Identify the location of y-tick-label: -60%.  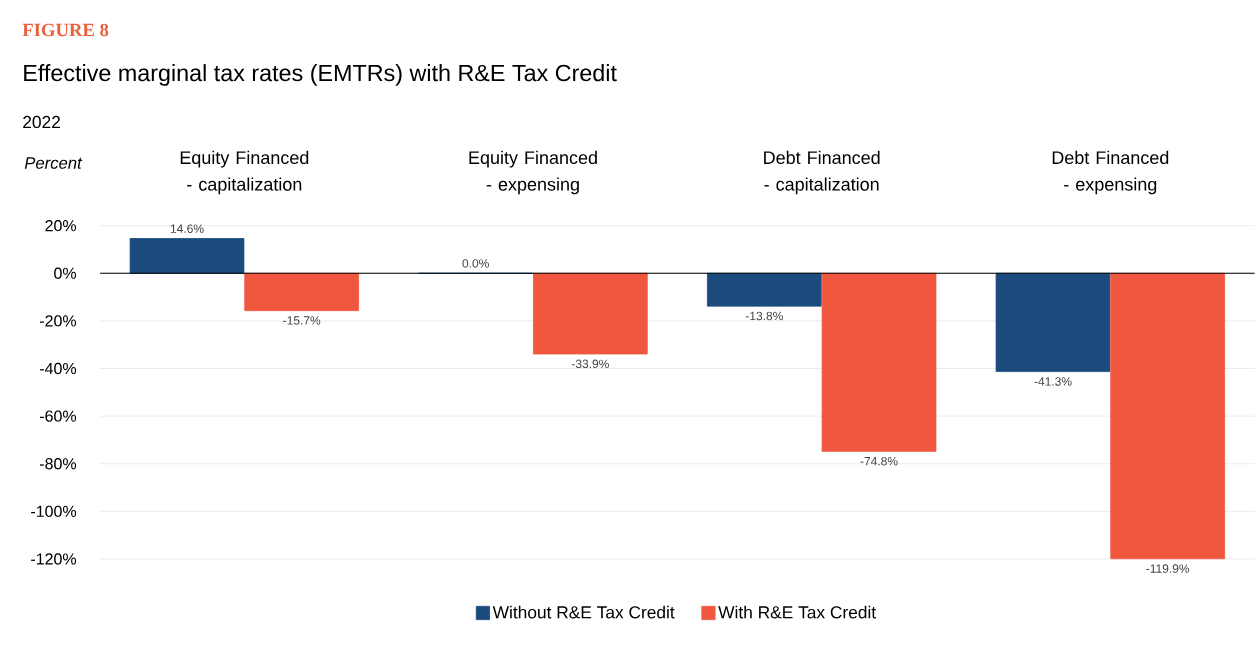
(58, 416).